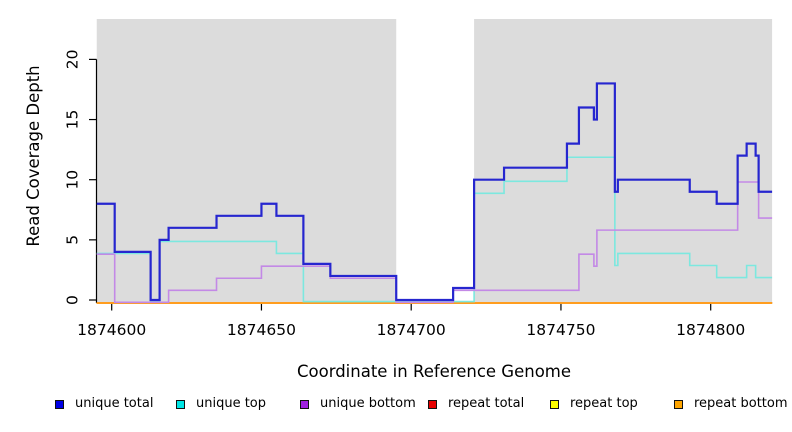  What do you see at coordinates (73, 120) in the screenshot?
I see `y-tick-label: 15` at bounding box center [73, 120].